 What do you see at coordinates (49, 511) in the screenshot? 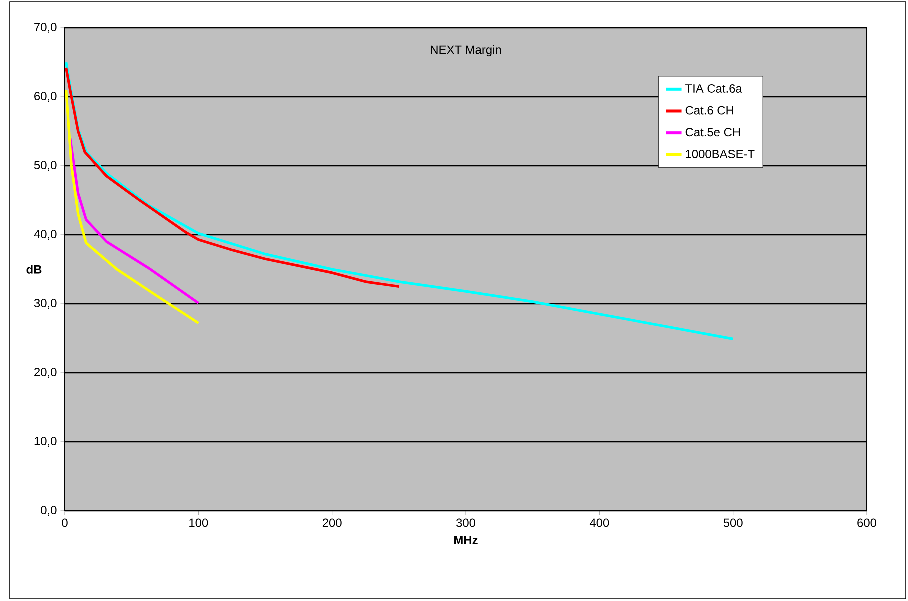
I see `y-tick-label: 0,0` at bounding box center [49, 511].